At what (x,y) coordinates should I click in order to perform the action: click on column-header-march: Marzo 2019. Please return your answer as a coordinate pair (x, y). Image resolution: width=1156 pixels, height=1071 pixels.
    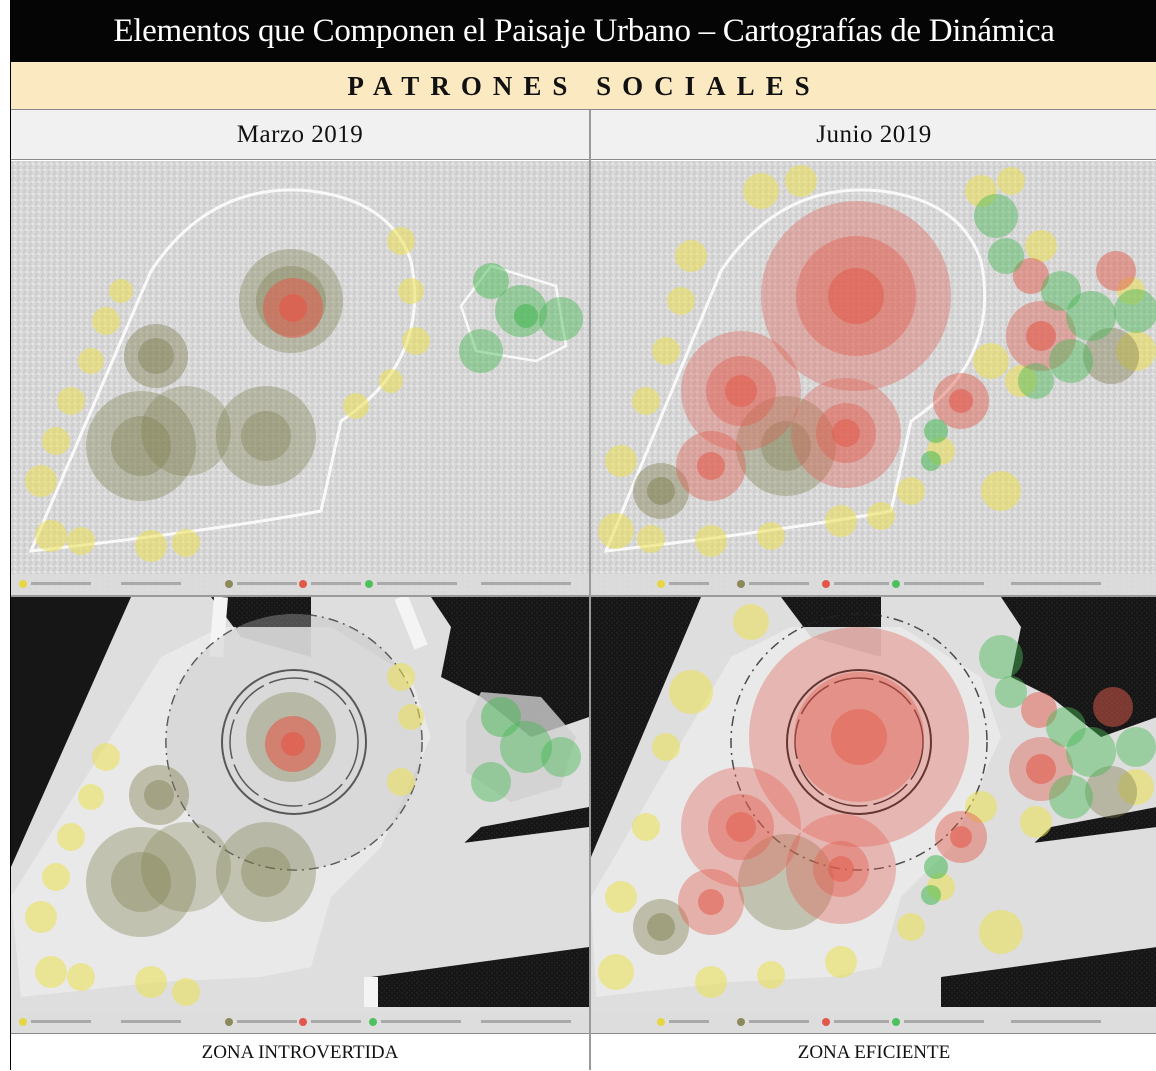
    Looking at the image, I should click on (300, 135).